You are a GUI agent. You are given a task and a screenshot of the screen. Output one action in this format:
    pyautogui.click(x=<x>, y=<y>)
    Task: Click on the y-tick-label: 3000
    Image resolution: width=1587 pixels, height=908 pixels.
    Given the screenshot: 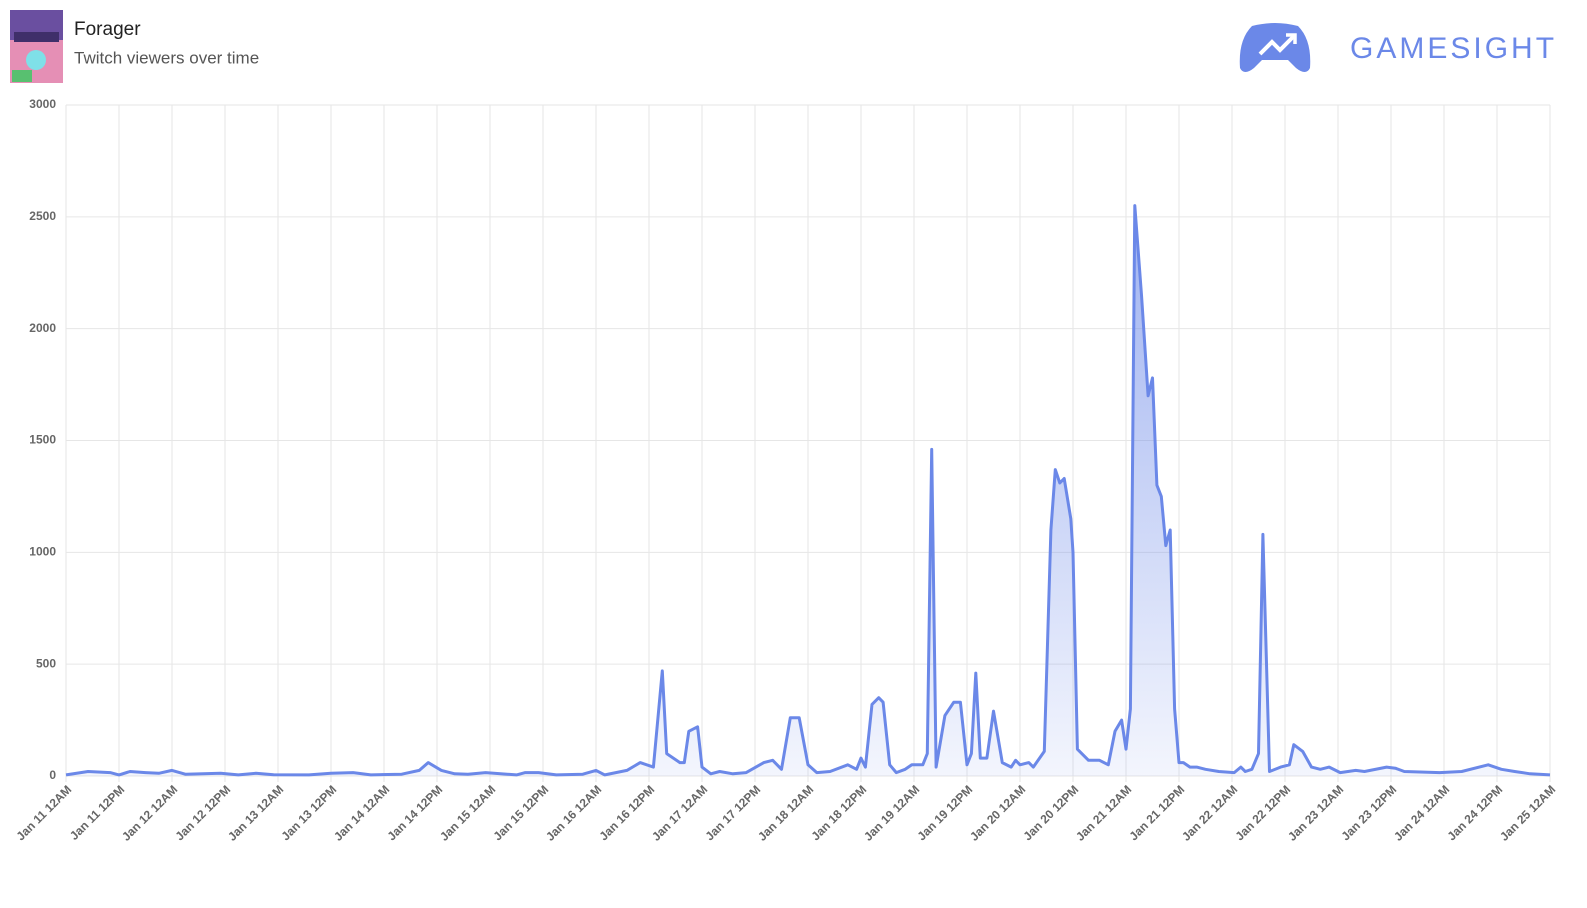 What is the action you would take?
    pyautogui.click(x=42, y=104)
    